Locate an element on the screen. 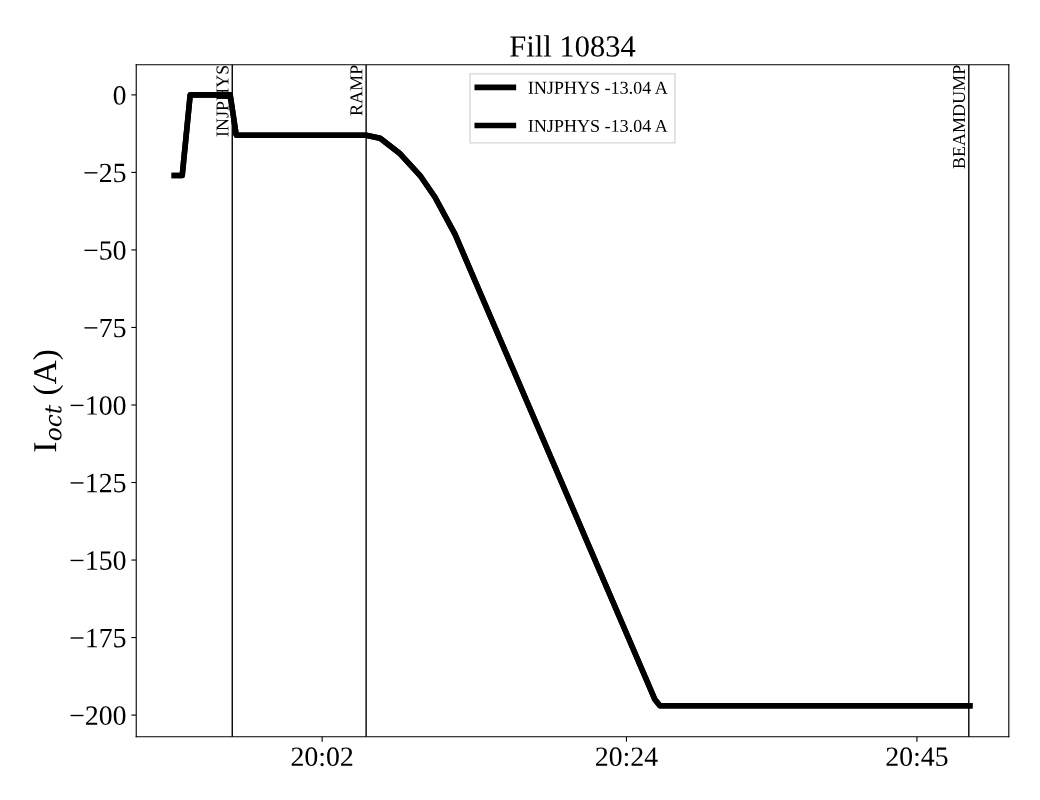 This screenshot has height=800, width=1040. x-tick-label: 20:45 is located at coordinates (917, 757).